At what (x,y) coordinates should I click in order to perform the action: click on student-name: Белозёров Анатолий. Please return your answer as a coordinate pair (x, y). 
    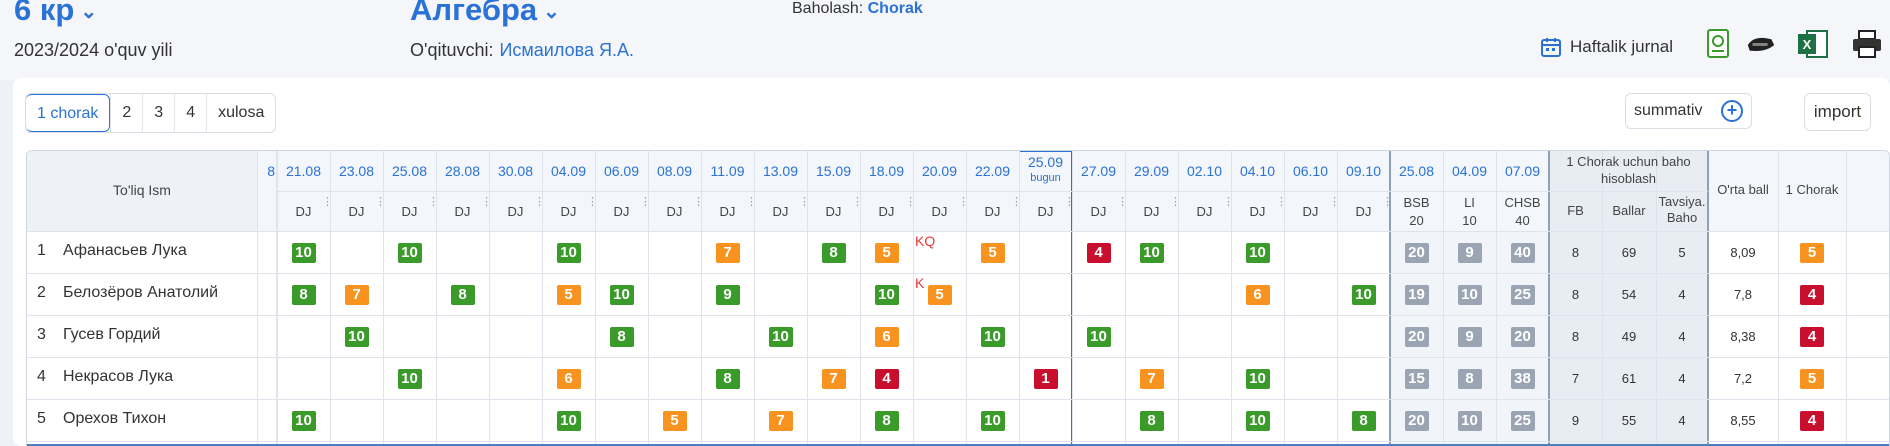
    Looking at the image, I should click on (141, 292).